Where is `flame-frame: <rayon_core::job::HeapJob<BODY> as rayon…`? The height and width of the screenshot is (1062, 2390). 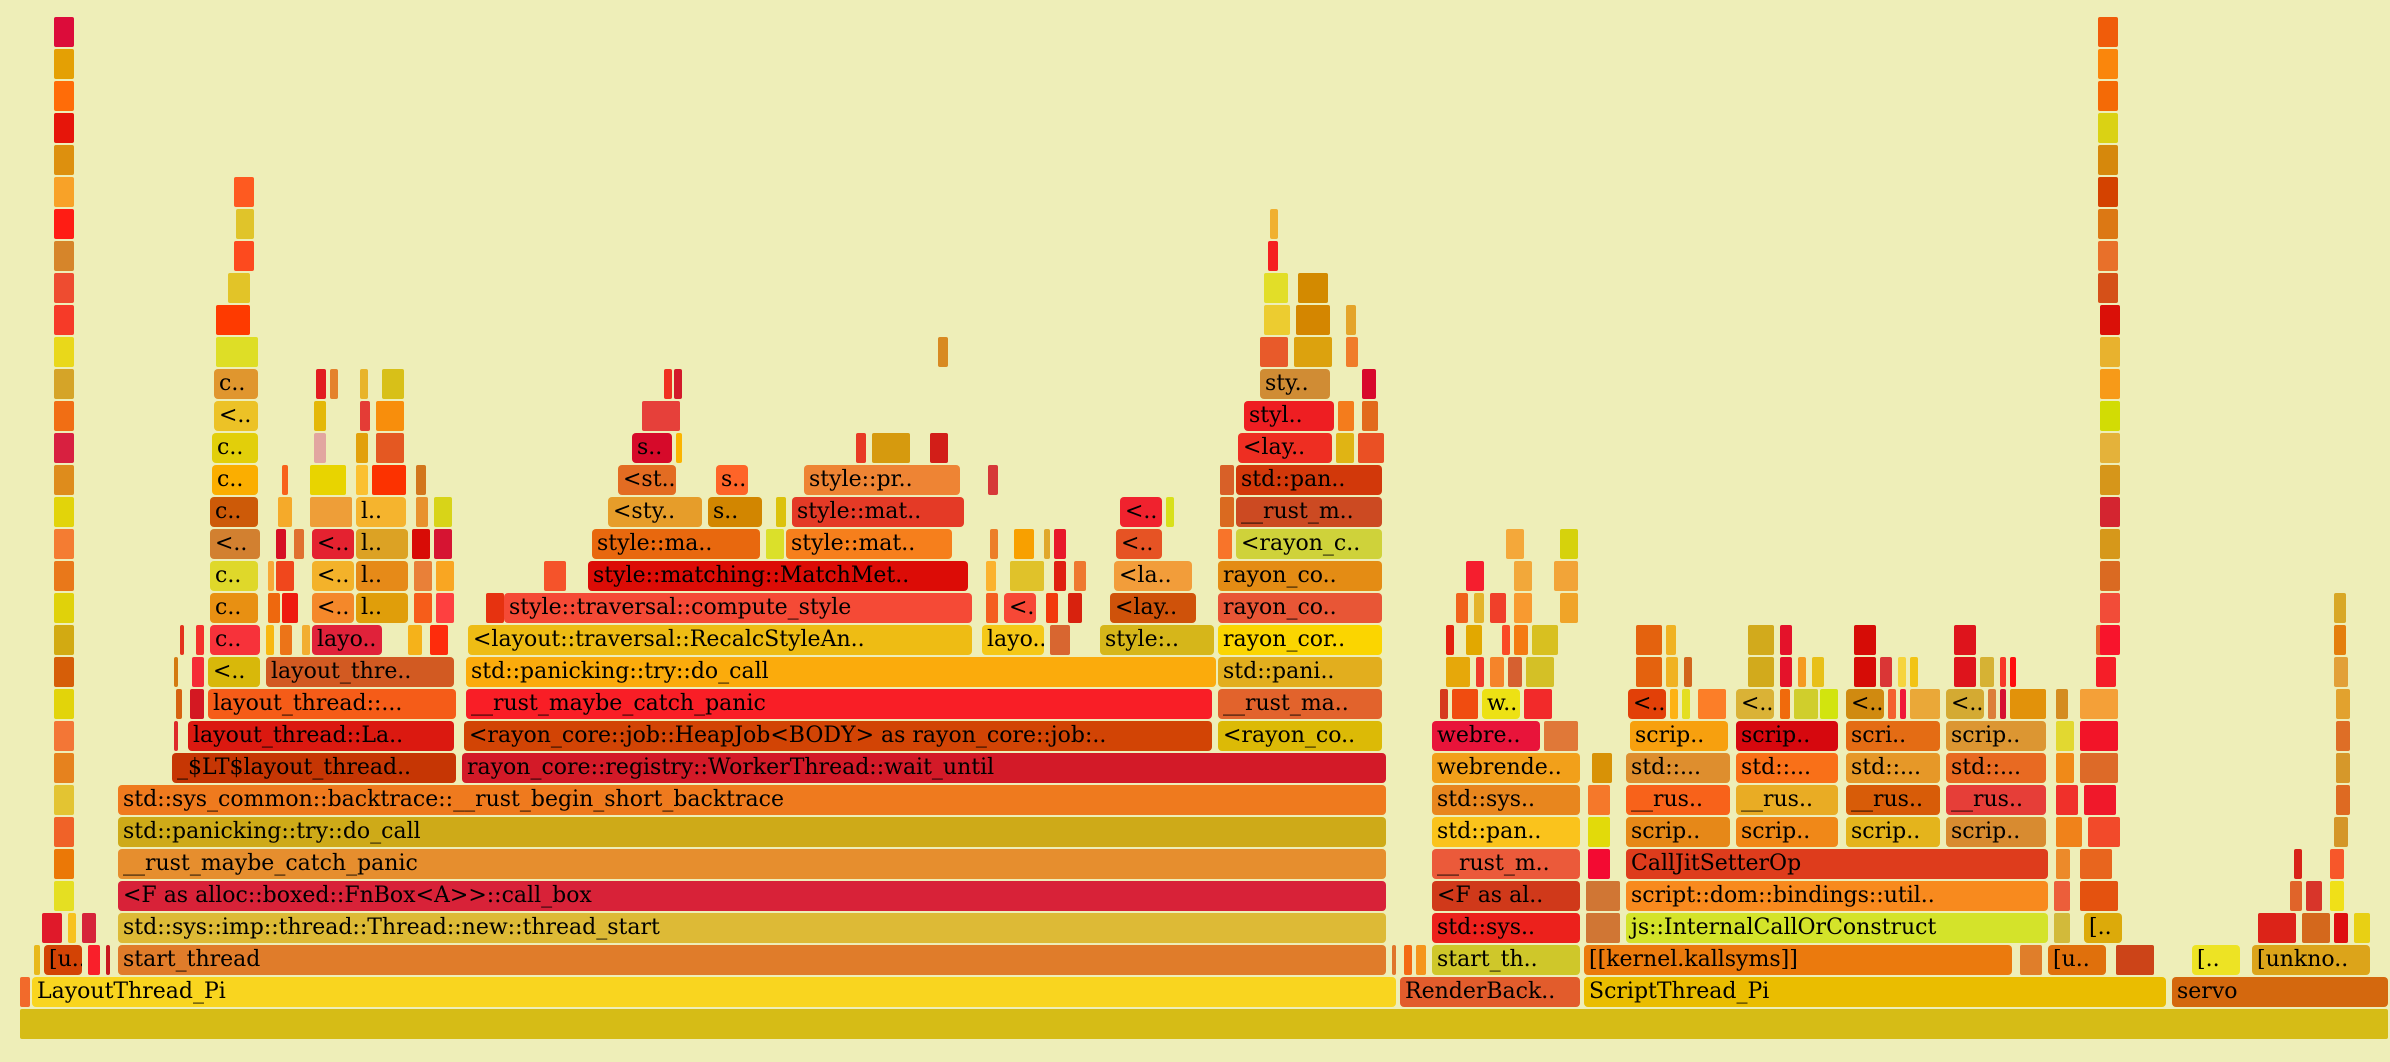 flame-frame: <rayon_core::job::HeapJob<BODY> as rayon… is located at coordinates (838, 736).